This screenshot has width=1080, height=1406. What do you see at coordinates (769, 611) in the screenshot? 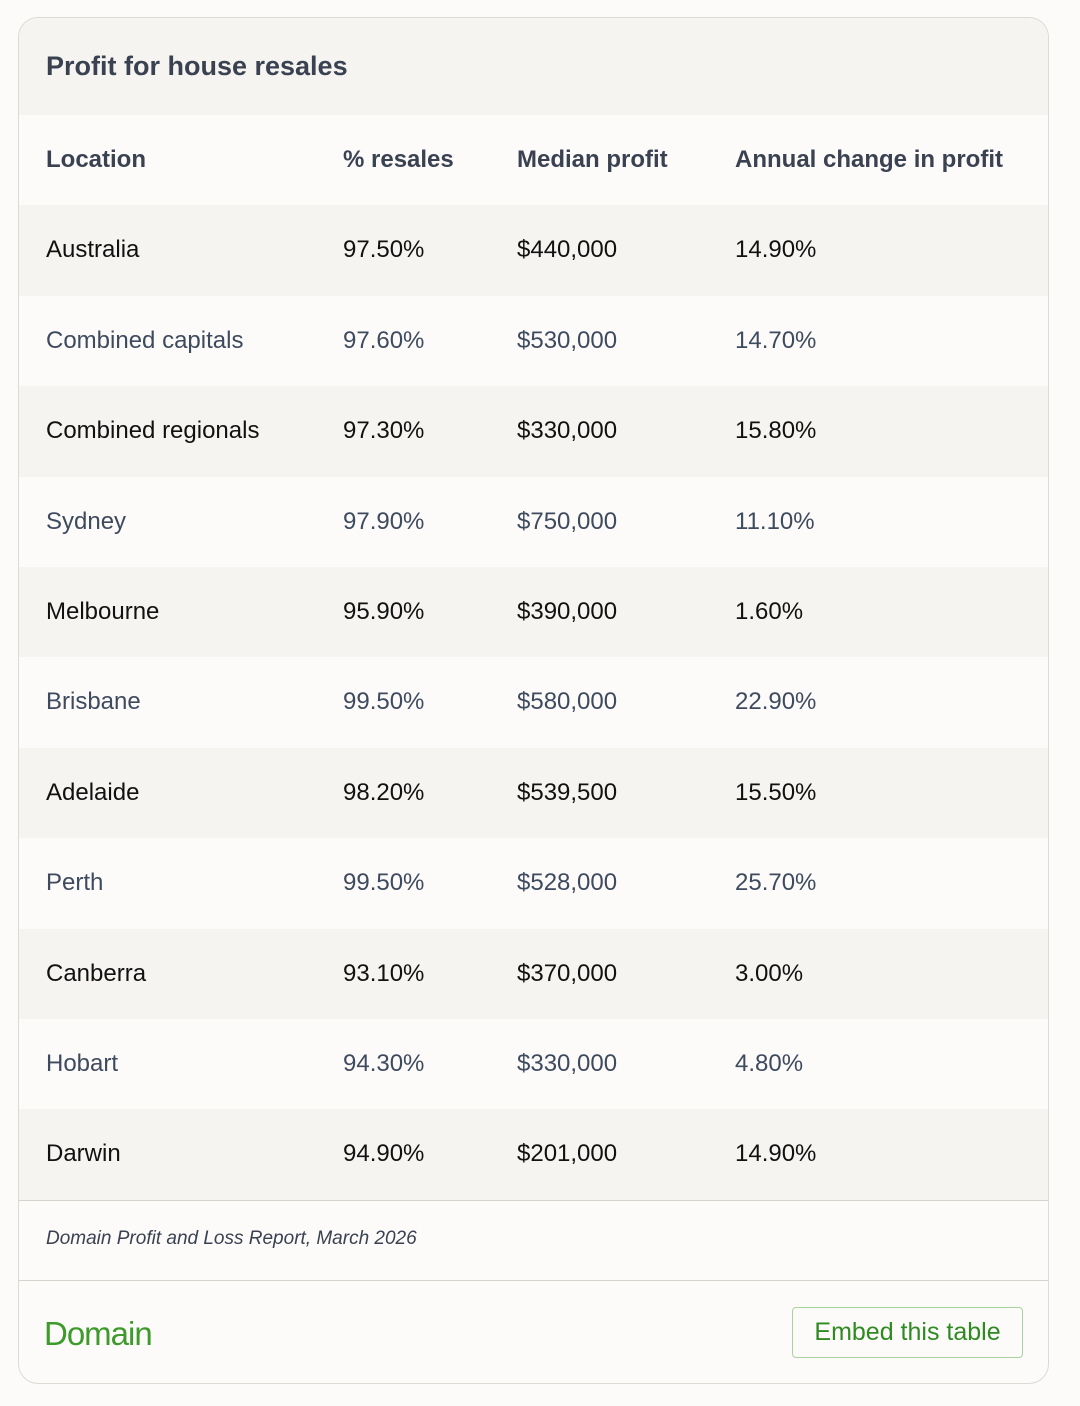
I see `table-cell: 1.60%` at bounding box center [769, 611].